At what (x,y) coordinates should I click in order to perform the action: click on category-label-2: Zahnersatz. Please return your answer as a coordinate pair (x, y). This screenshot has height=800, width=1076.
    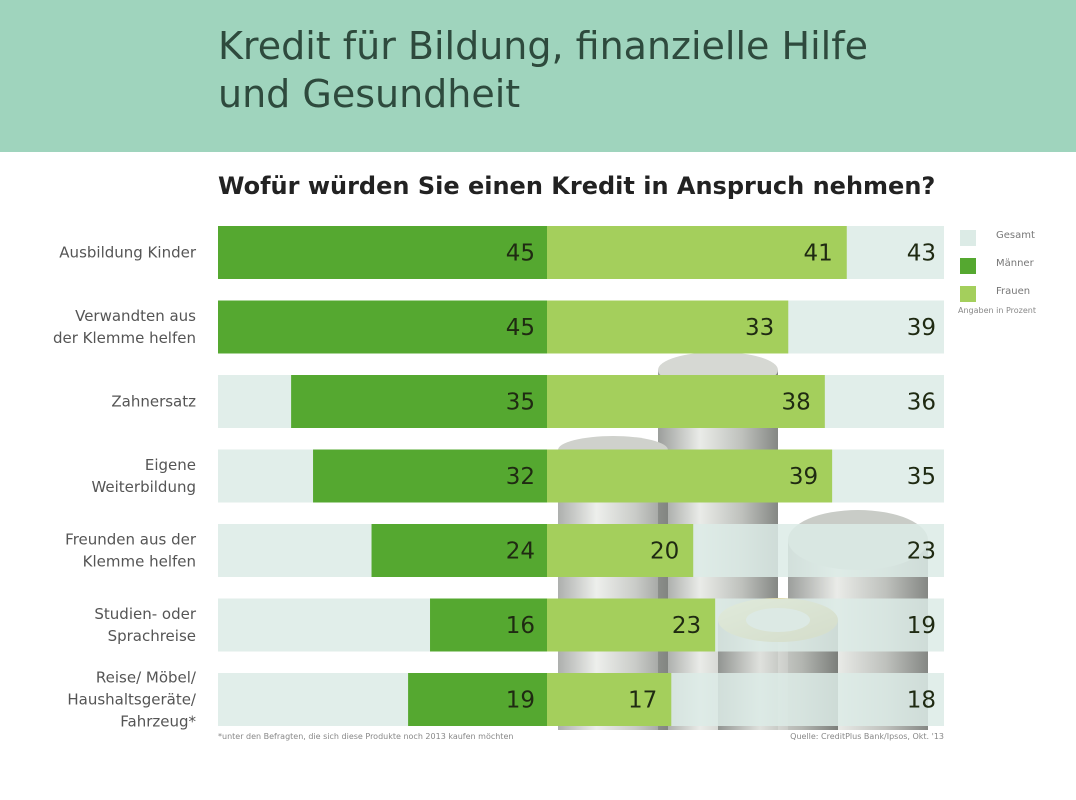
    Looking at the image, I should click on (153, 402).